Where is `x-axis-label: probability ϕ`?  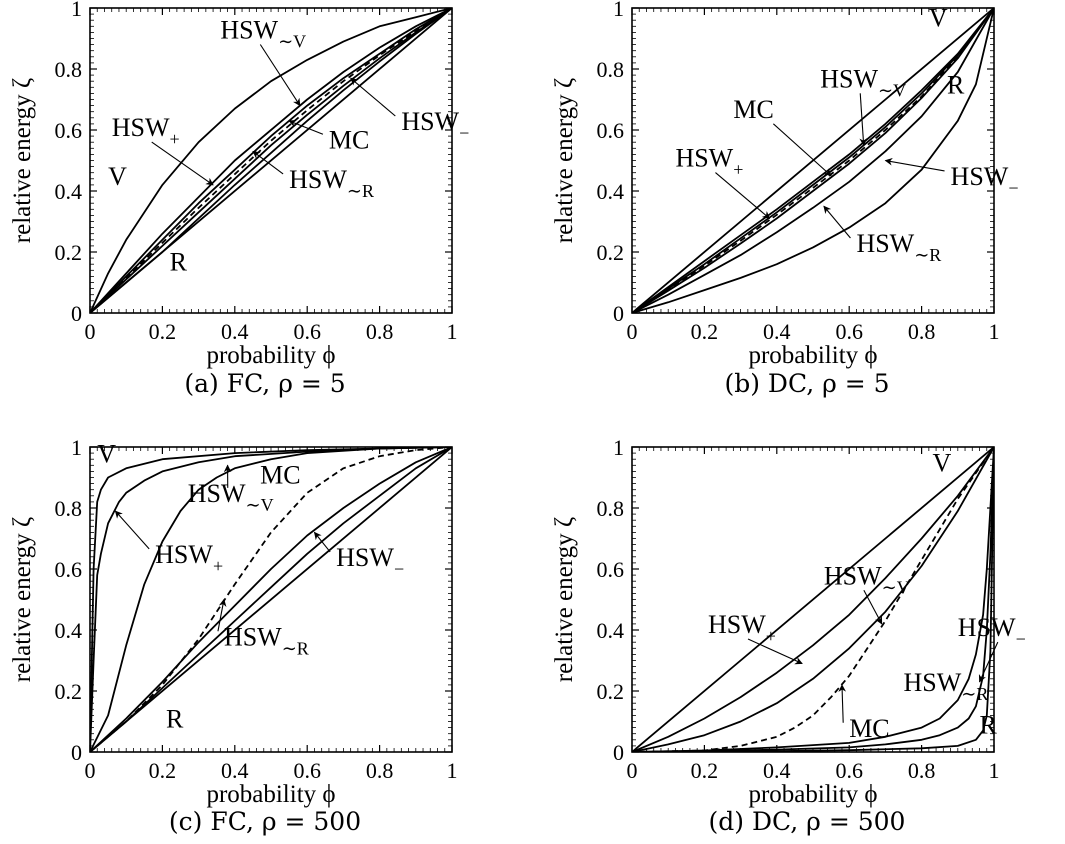 x-axis-label: probability ϕ is located at coordinates (812, 794).